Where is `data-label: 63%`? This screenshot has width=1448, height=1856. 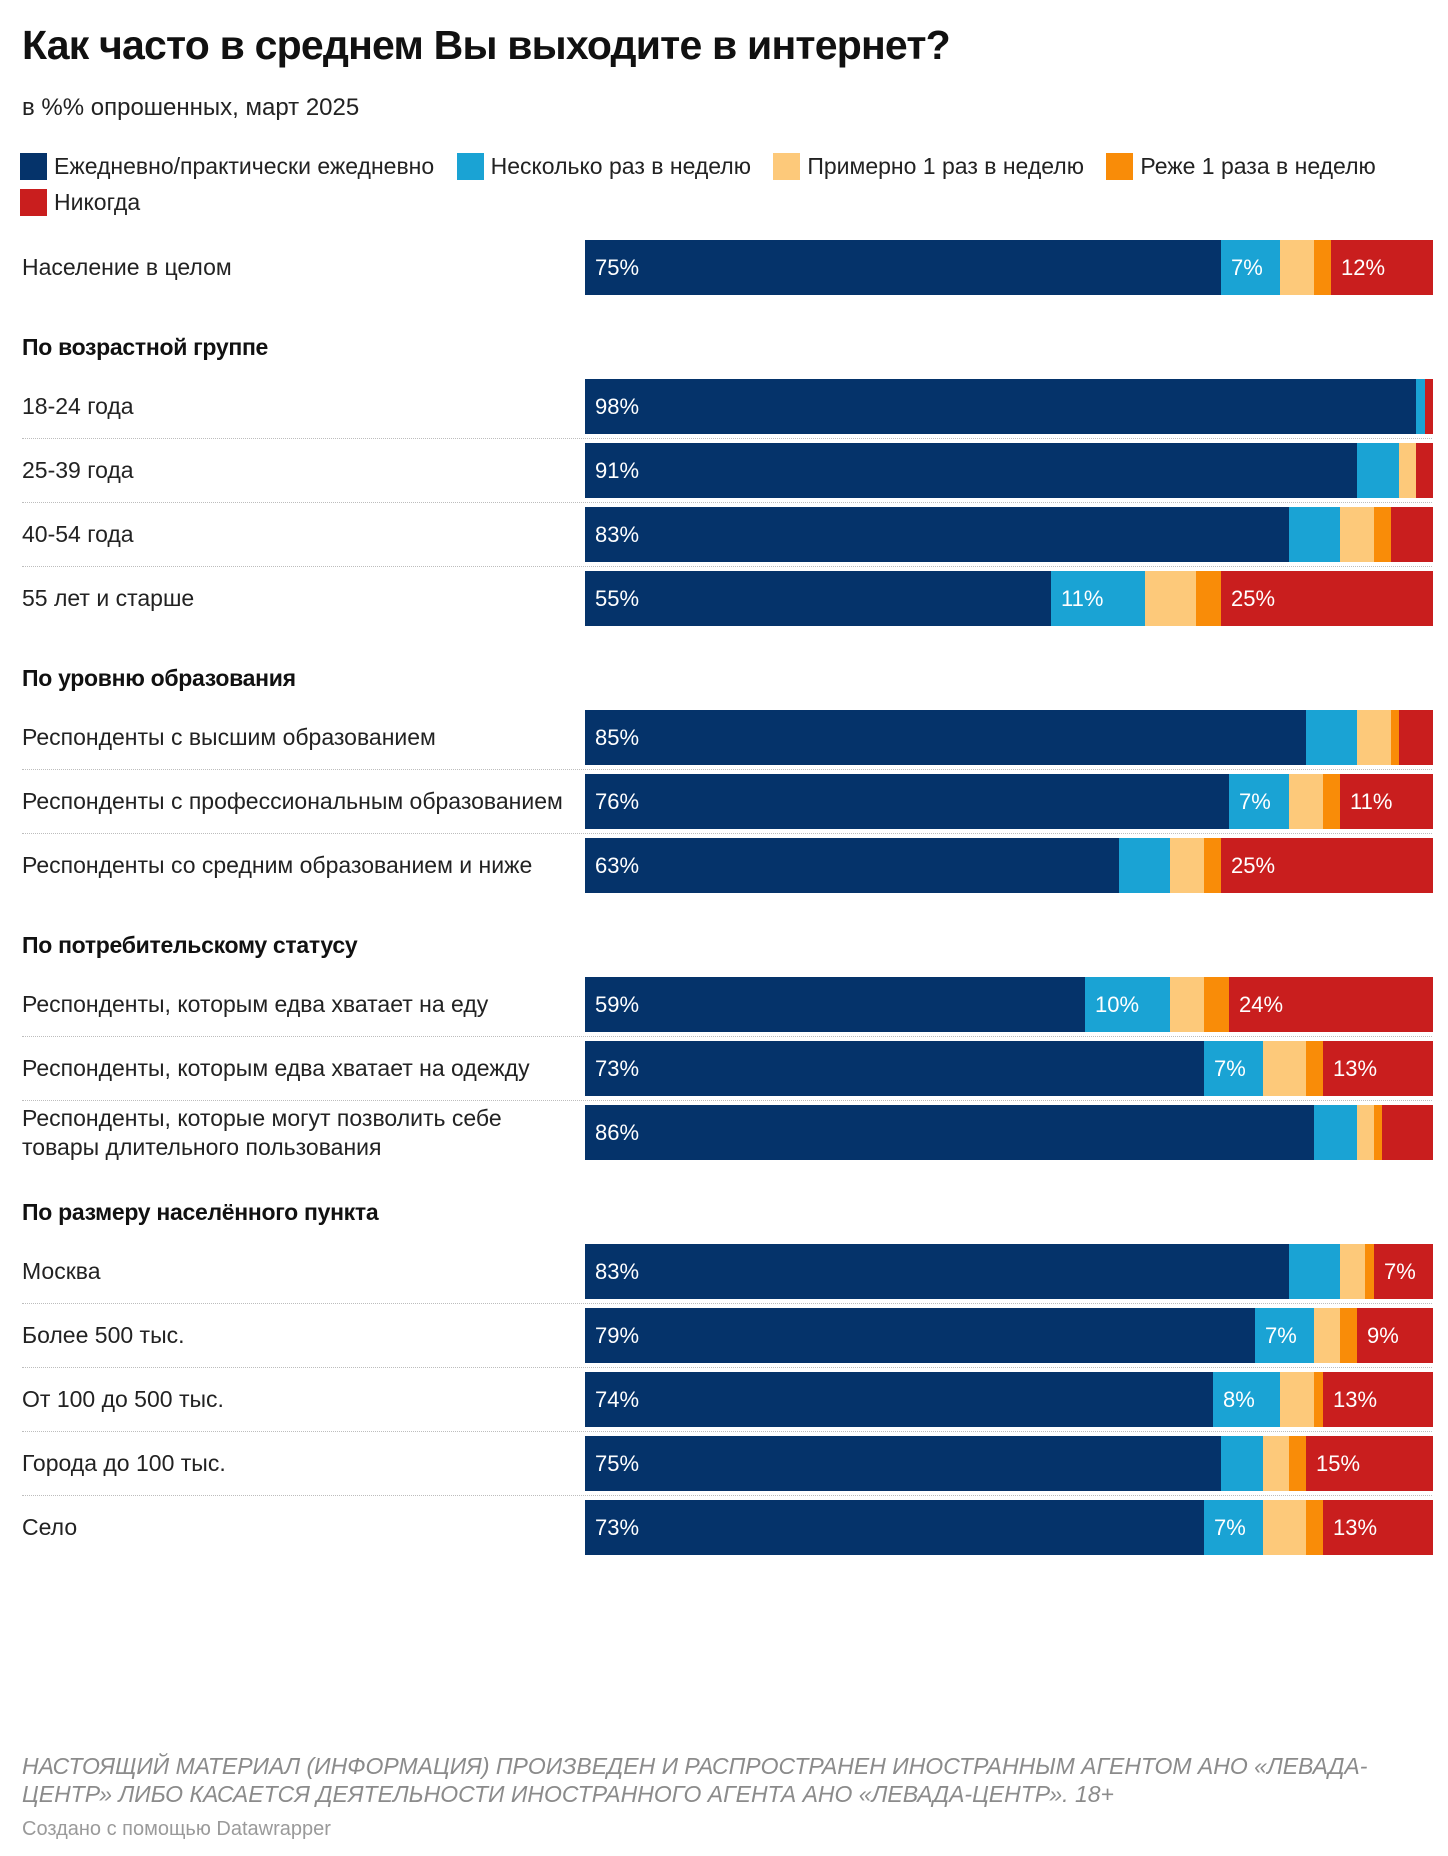
data-label: 63% is located at coordinates (617, 865).